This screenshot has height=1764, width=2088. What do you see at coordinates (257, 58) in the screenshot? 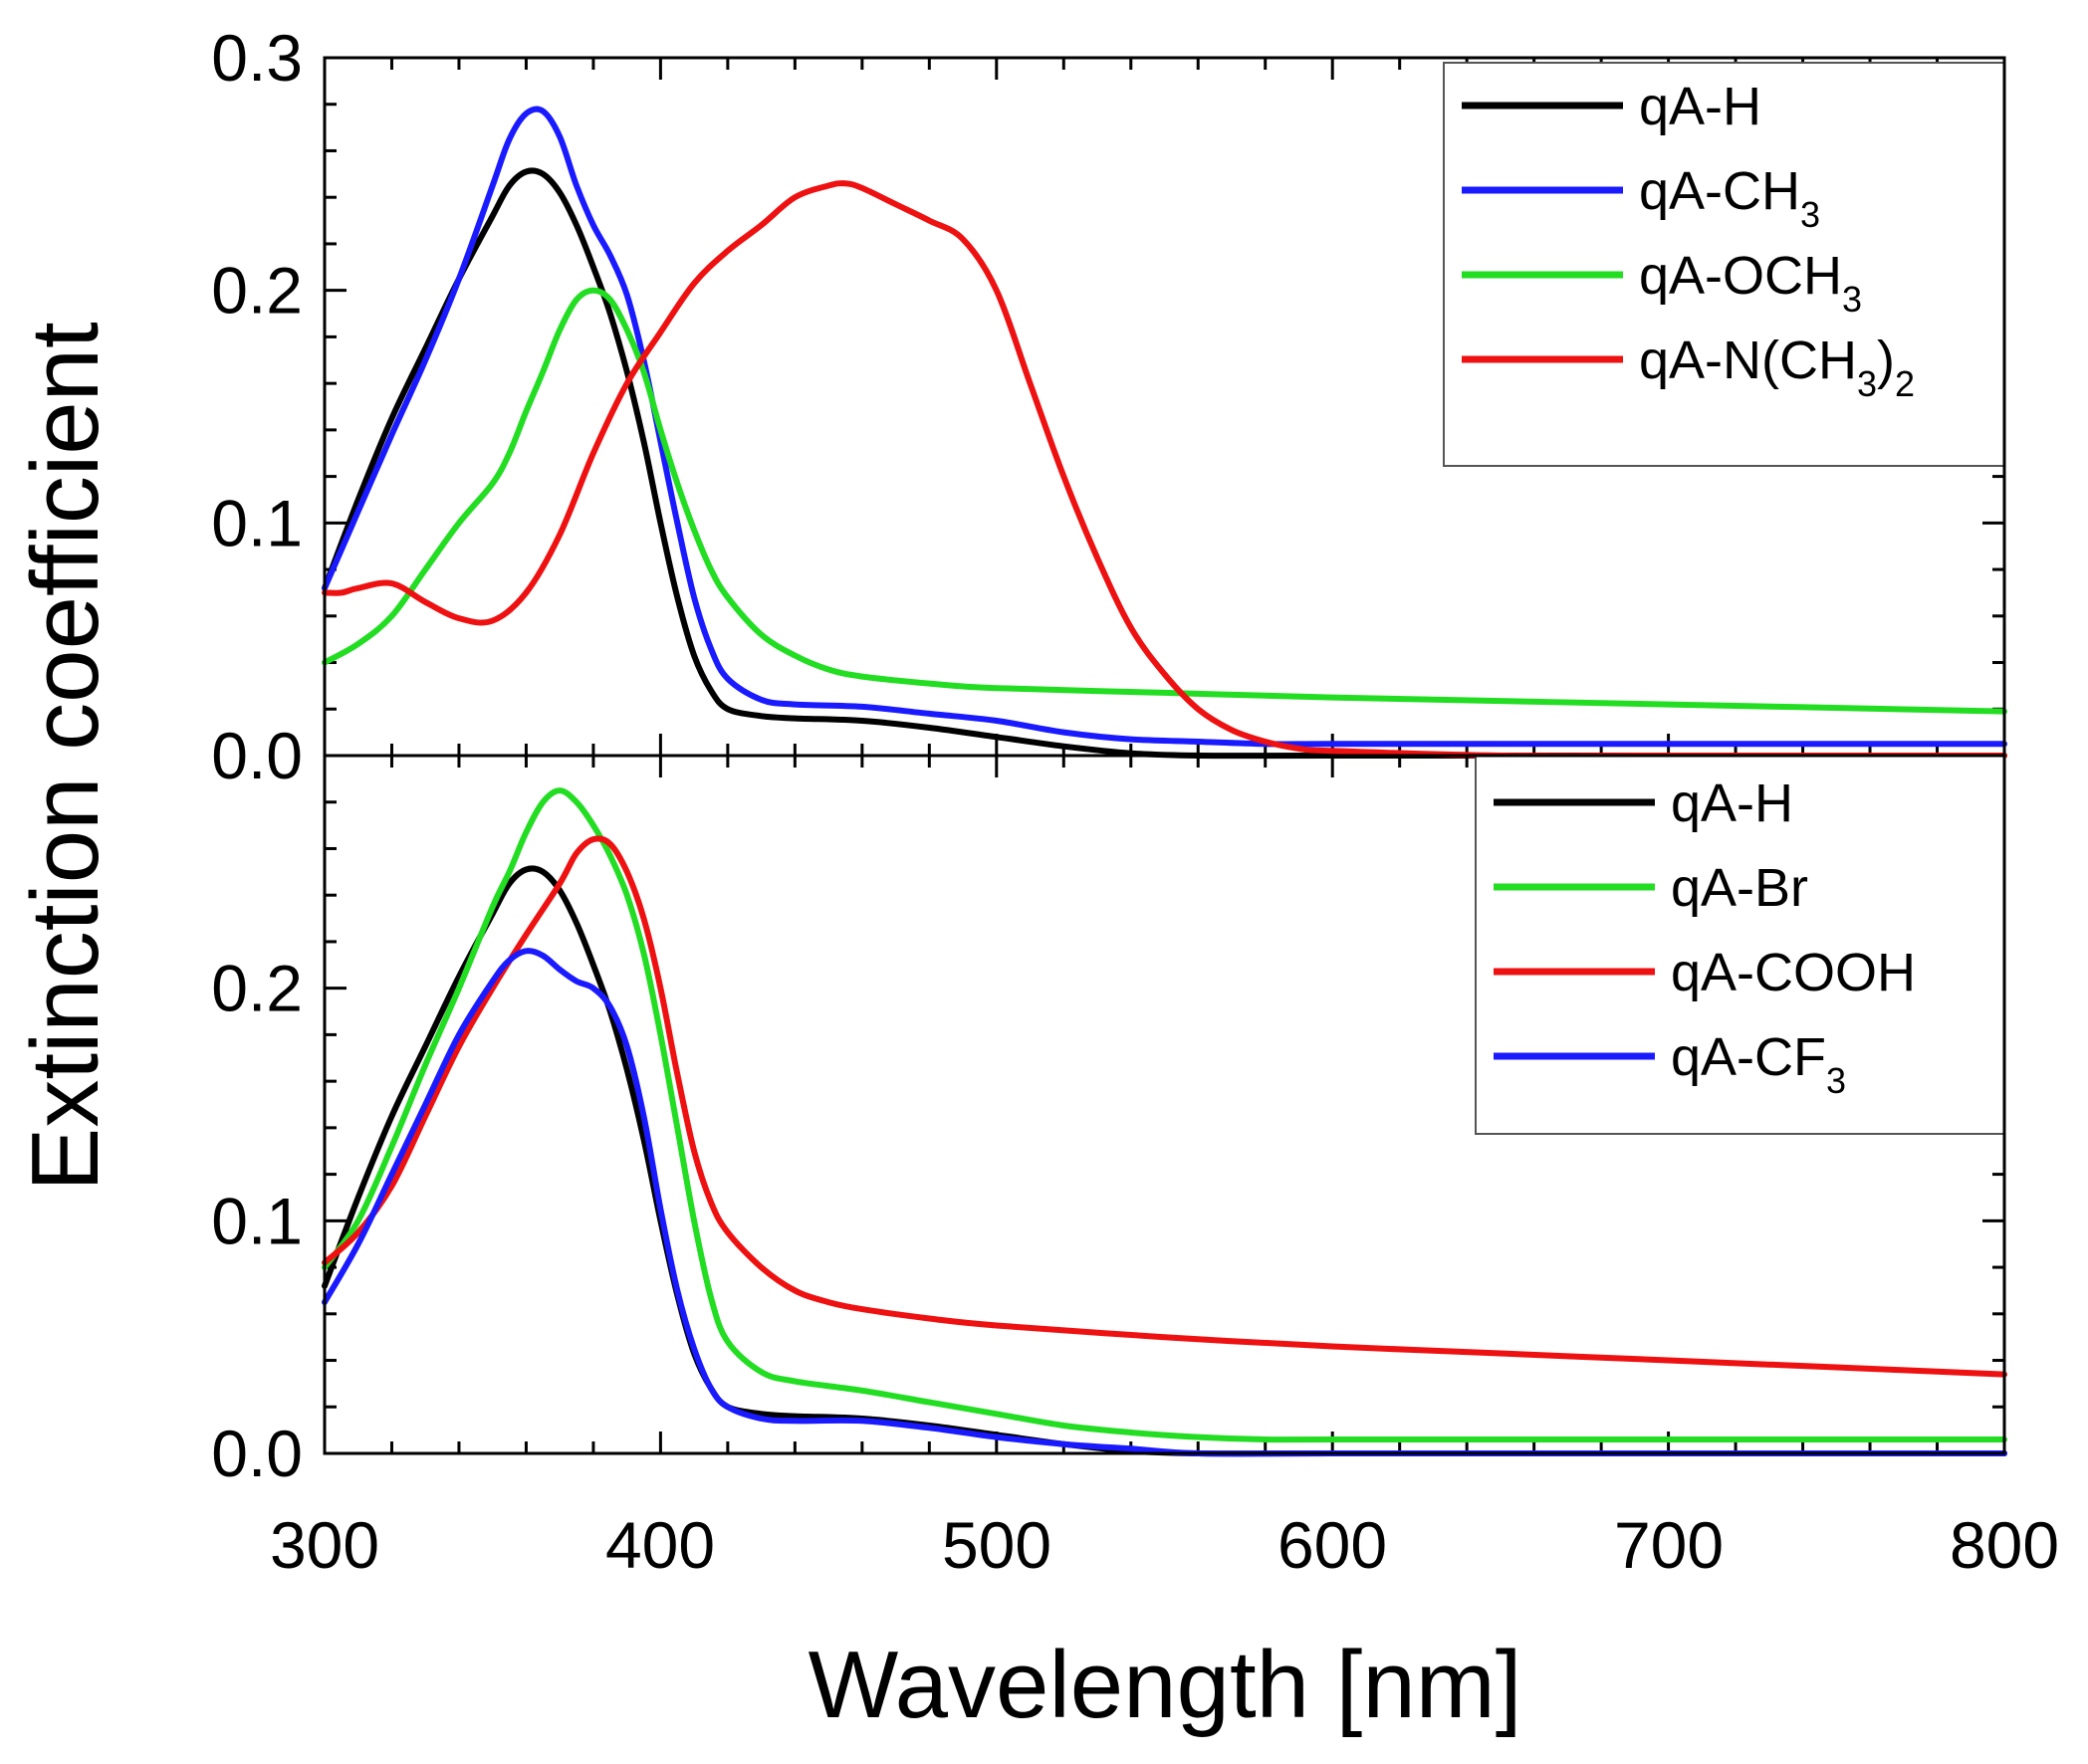
I see `y-tick-label: 0.3` at bounding box center [257, 58].